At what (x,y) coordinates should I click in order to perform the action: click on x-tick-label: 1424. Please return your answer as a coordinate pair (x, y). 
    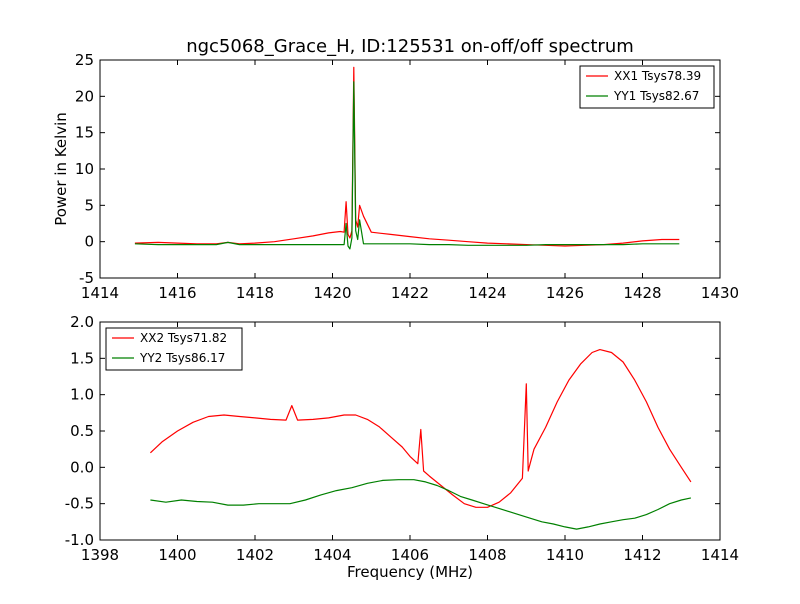
    Looking at the image, I should click on (487, 293).